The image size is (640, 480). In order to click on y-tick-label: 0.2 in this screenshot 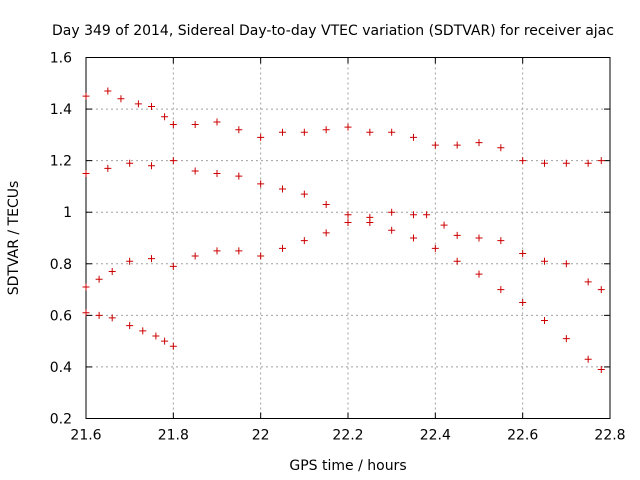, I will do `click(61, 420)`.